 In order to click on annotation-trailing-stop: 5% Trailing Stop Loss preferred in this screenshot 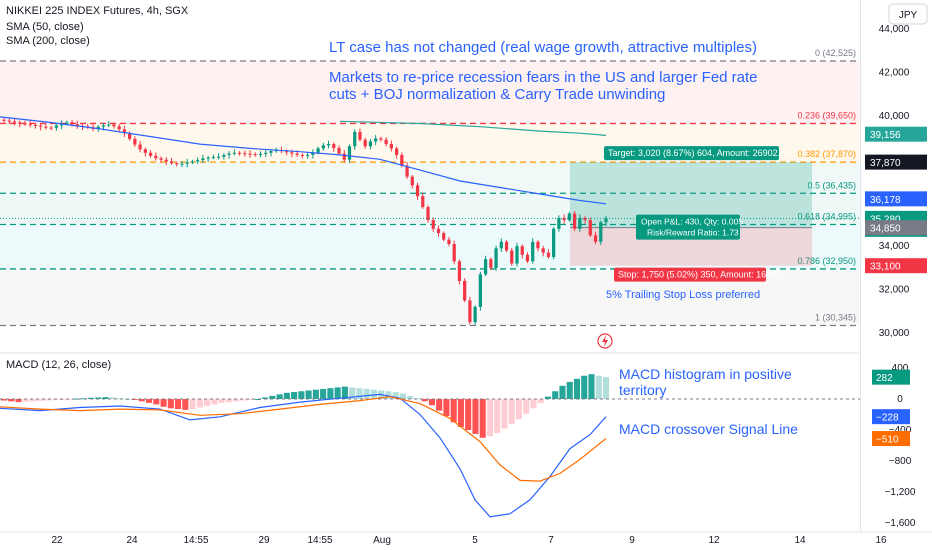, I will do `click(683, 295)`.